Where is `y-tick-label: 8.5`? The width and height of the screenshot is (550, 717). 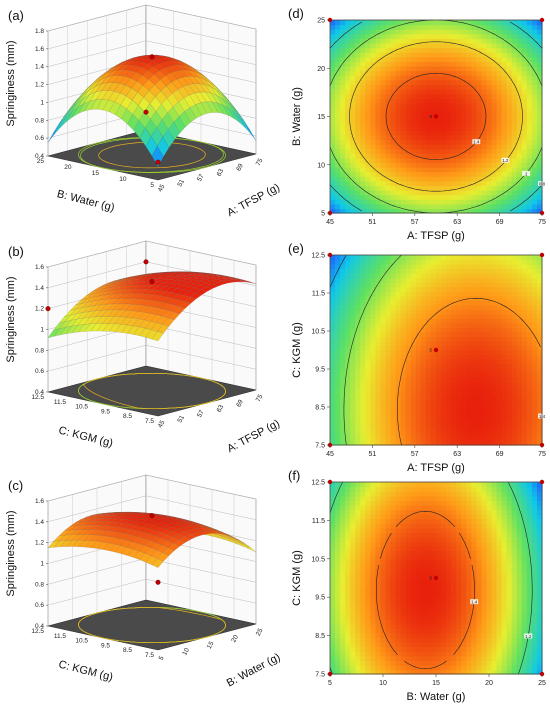 y-tick-label: 8.5 is located at coordinates (320, 408).